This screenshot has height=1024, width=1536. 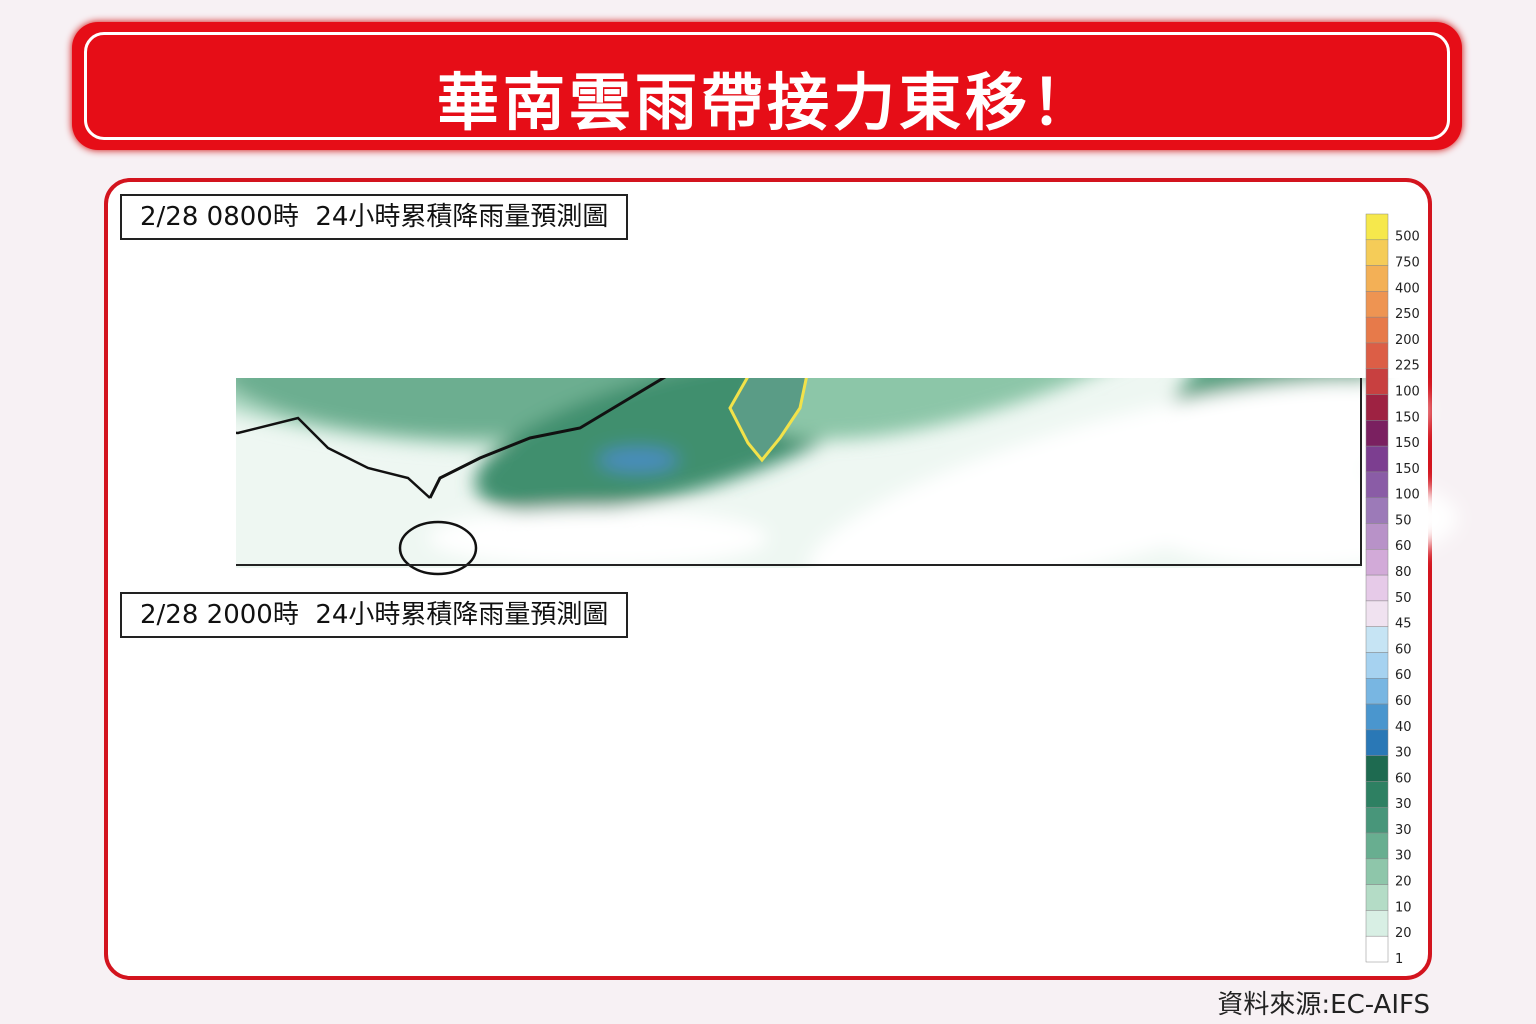 I want to click on title-banner: 華南雲雨帶接力東移！, so click(x=767, y=86).